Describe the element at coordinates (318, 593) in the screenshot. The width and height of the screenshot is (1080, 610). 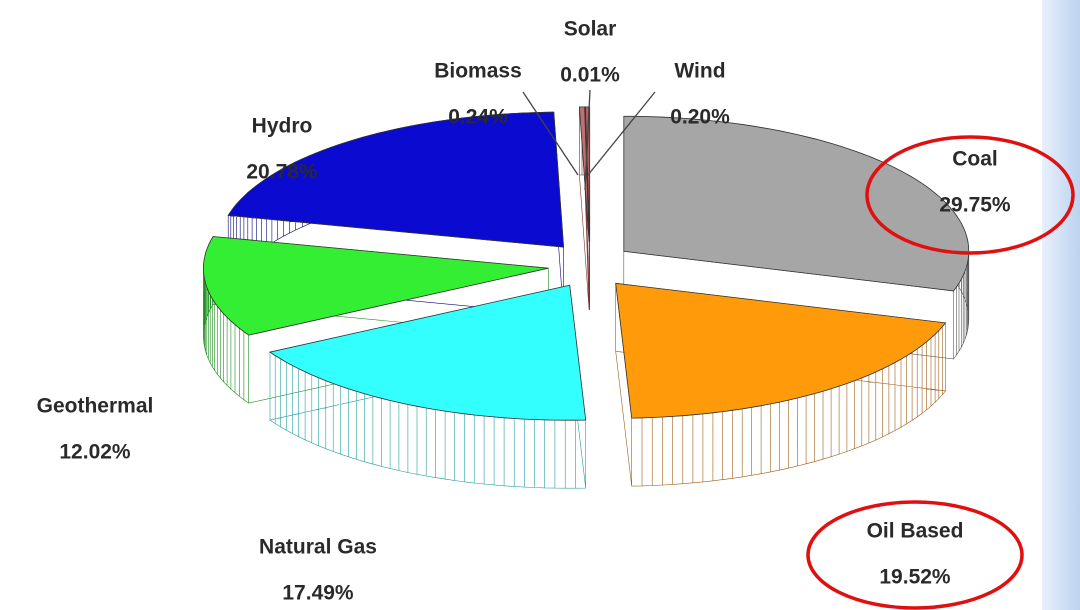
I see `slice-value-label: 17.49%` at that location.